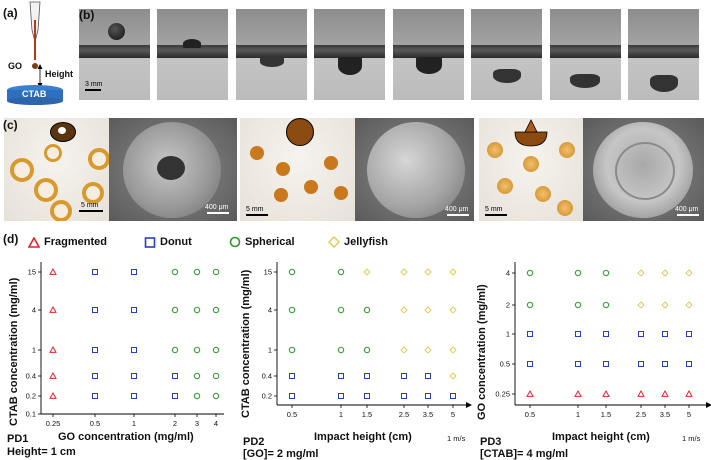 This screenshot has height=460, width=711. I want to click on circle-icon, so click(235, 242).